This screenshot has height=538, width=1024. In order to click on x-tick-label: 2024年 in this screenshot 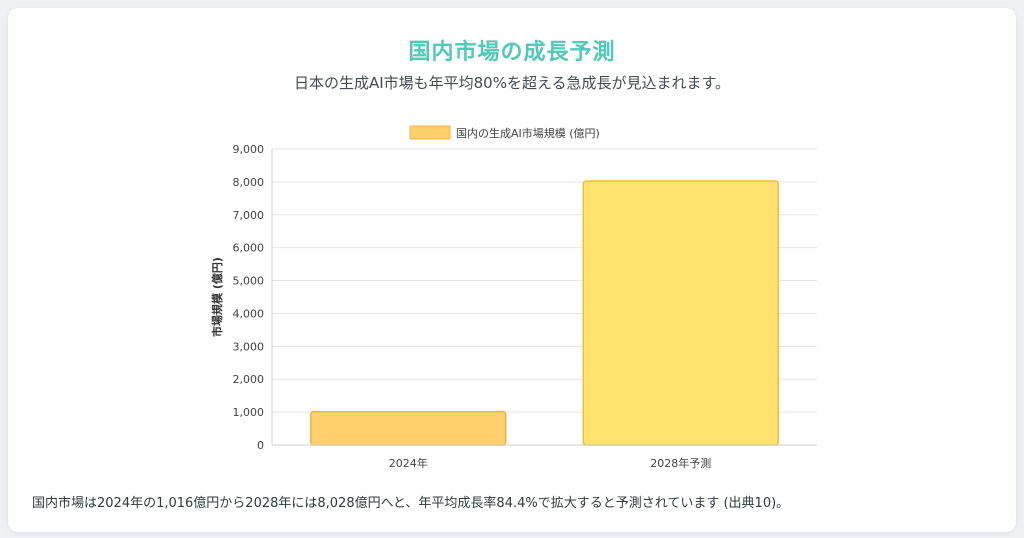, I will do `click(408, 463)`.